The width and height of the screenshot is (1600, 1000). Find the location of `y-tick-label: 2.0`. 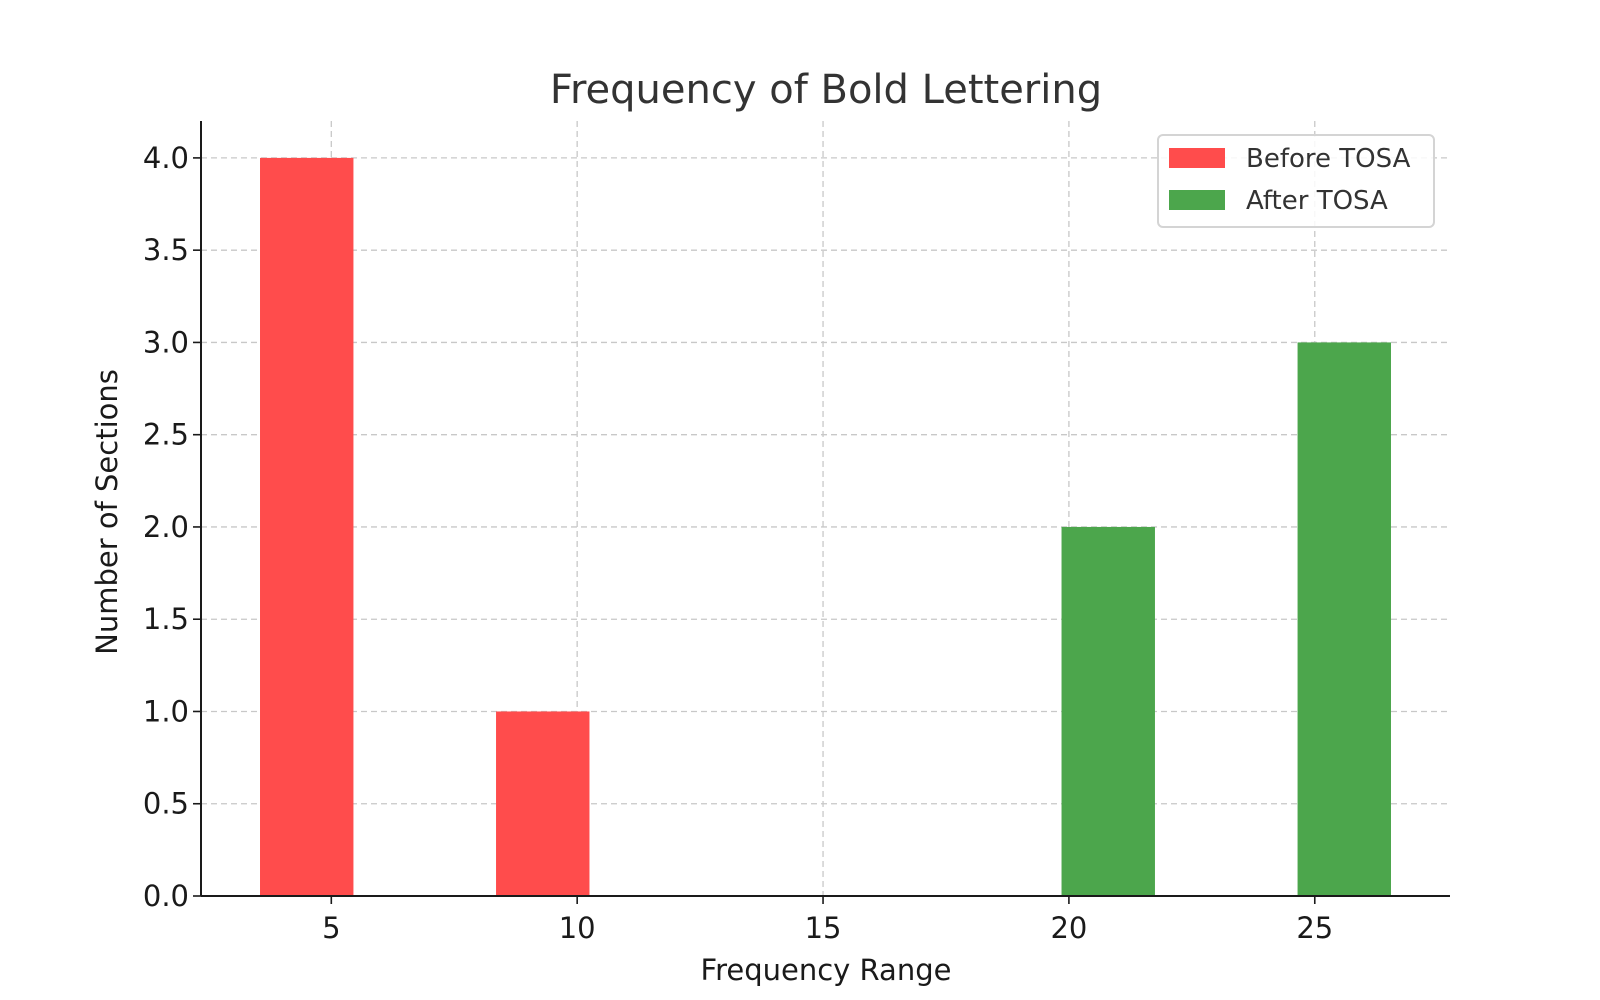

y-tick-label: 2.0 is located at coordinates (166, 527).